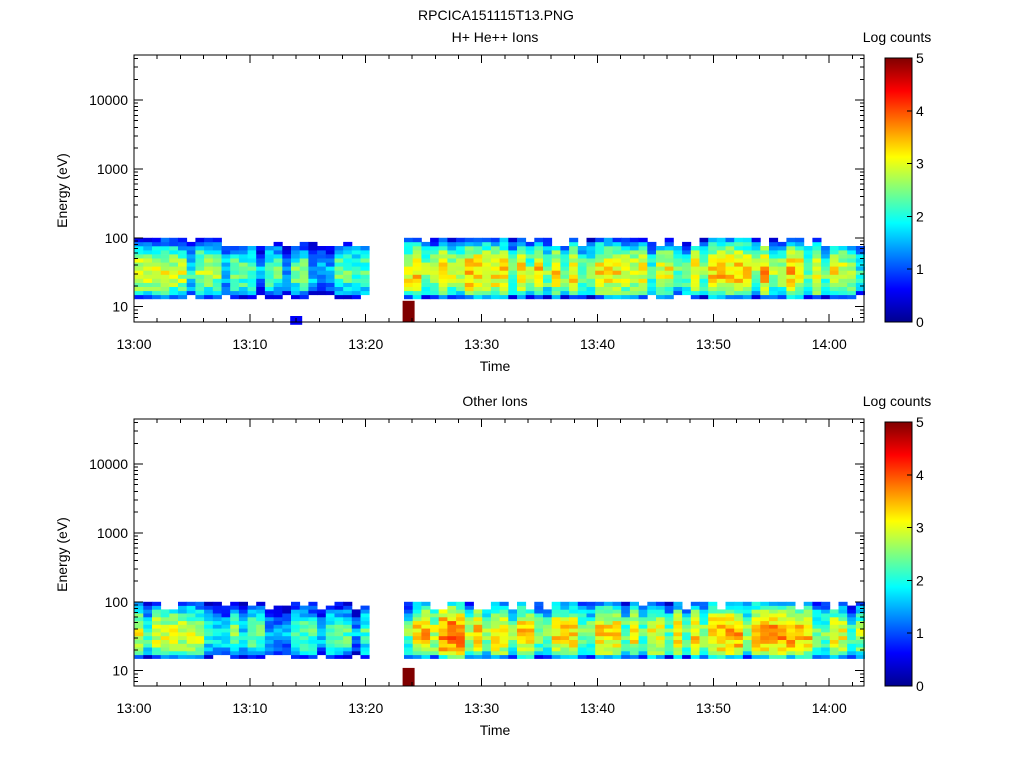 The height and width of the screenshot is (768, 1024). I want to click on x-tick-label: 13:00, so click(133, 708).